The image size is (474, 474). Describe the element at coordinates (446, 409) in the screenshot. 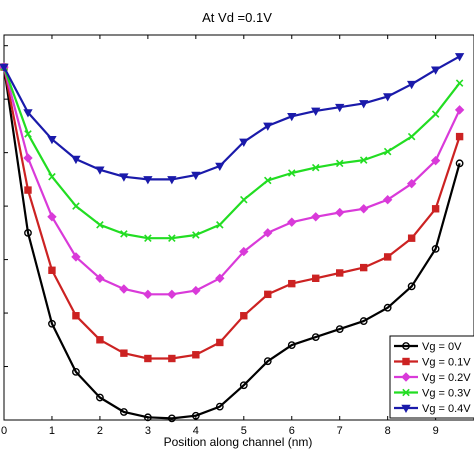

I see `legend-label: Vg = 0.4V` at that location.